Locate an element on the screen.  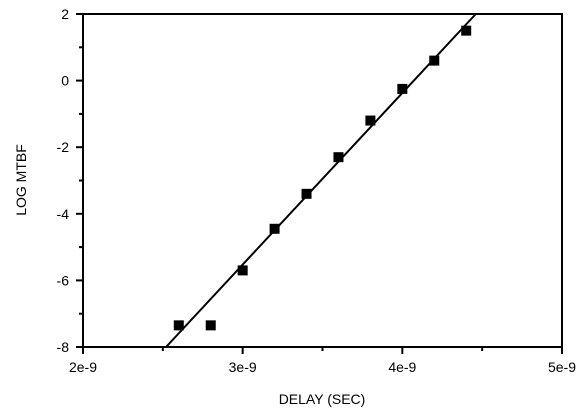
x-tick-label: 5e-9 is located at coordinates (562, 367).